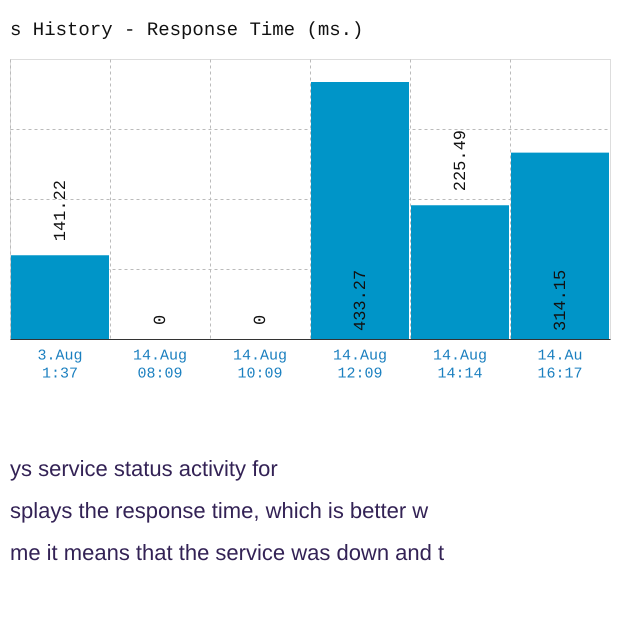 This screenshot has width=620, height=620. What do you see at coordinates (460, 365) in the screenshot?
I see `x-tick-label: 14.Aug 14:14` at bounding box center [460, 365].